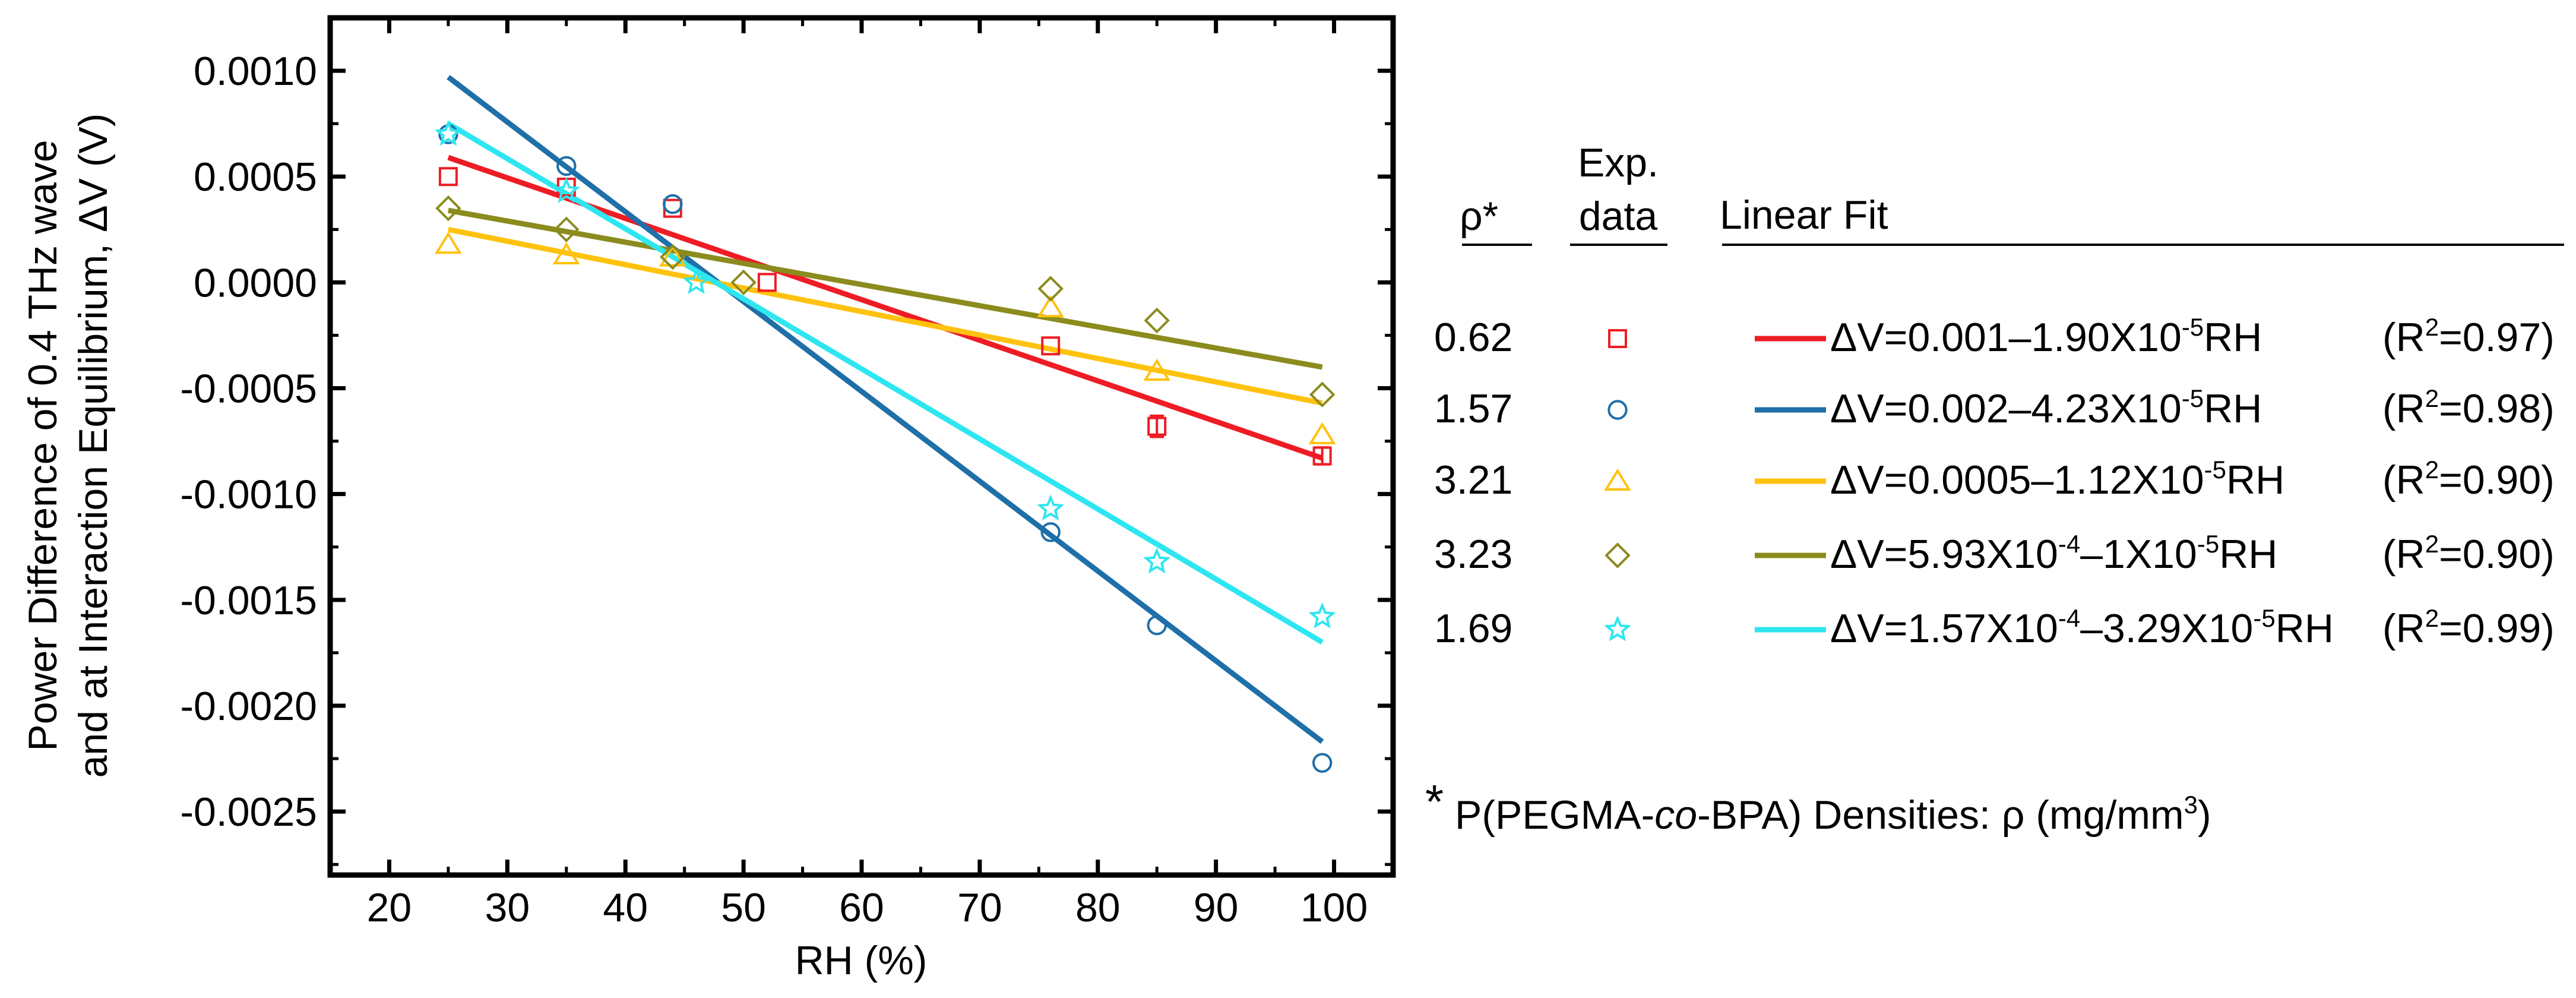  What do you see at coordinates (248, 706) in the screenshot?
I see `y-tick-label: -0.0020` at bounding box center [248, 706].